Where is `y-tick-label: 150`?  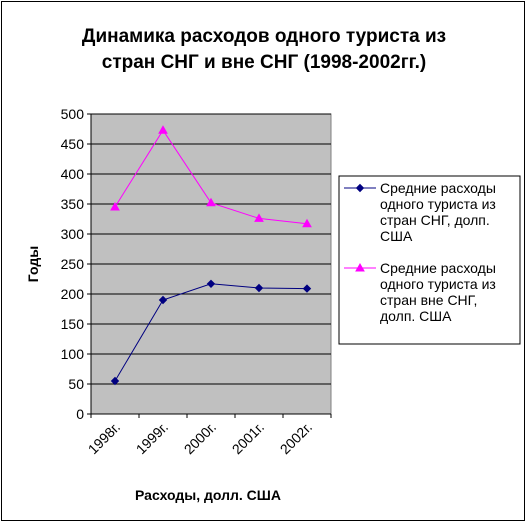 y-tick-label: 150 is located at coordinates (73, 324).